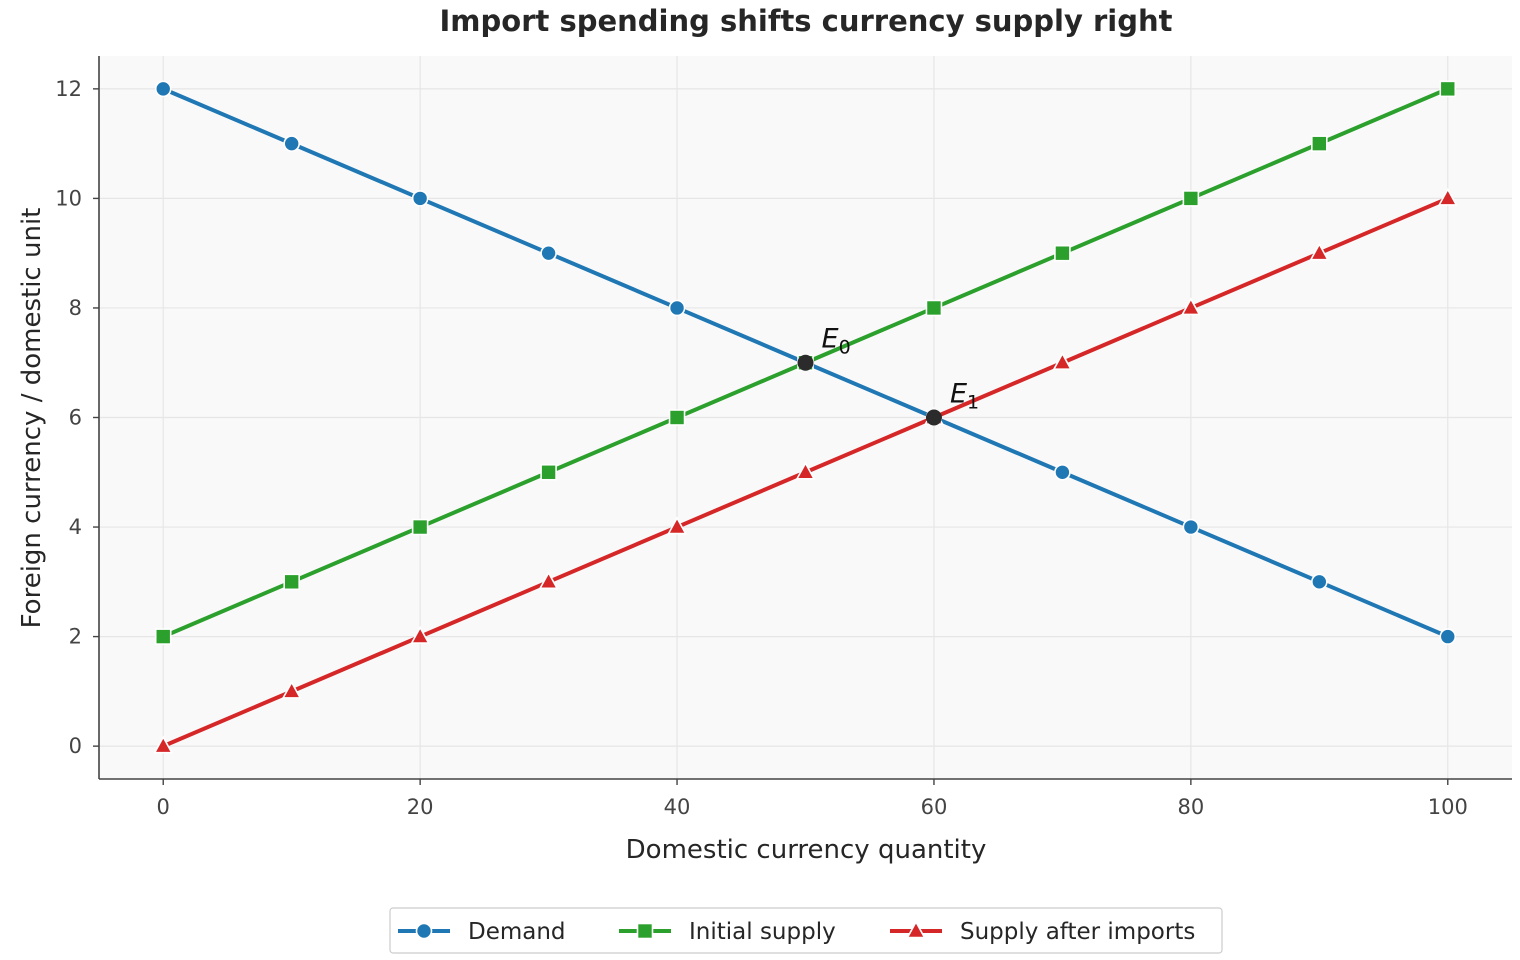 The height and width of the screenshot is (960, 1520). I want to click on x-axis-label: Domestic currency quantity, so click(806, 850).